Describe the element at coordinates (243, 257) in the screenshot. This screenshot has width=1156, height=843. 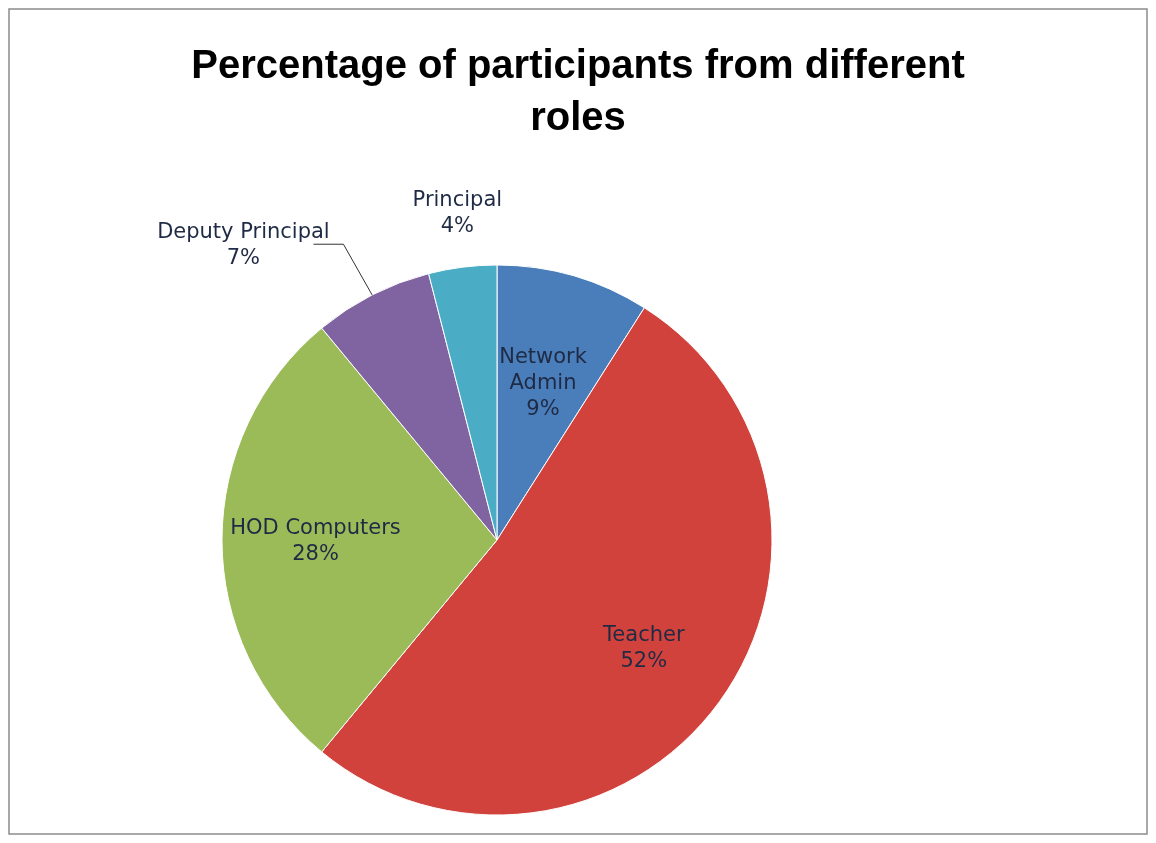
I see `data-label: 7%` at that location.